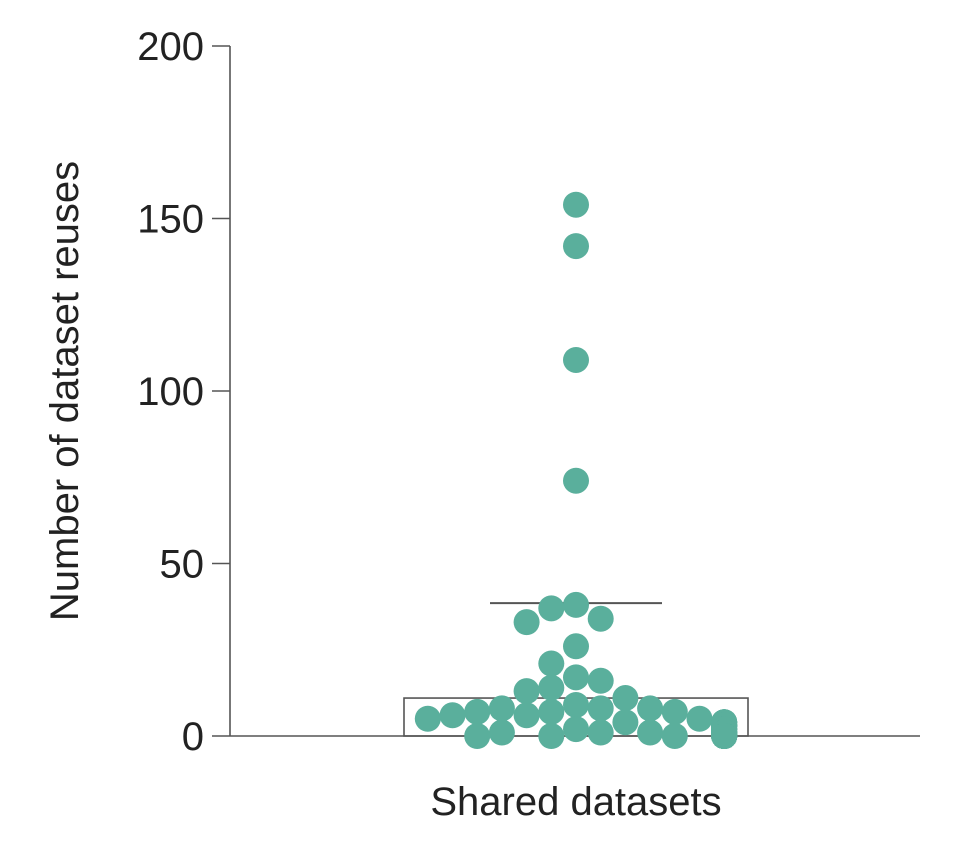 The image size is (970, 845). I want to click on y-axis: 0 50 100 150 200, so click(184, 392).